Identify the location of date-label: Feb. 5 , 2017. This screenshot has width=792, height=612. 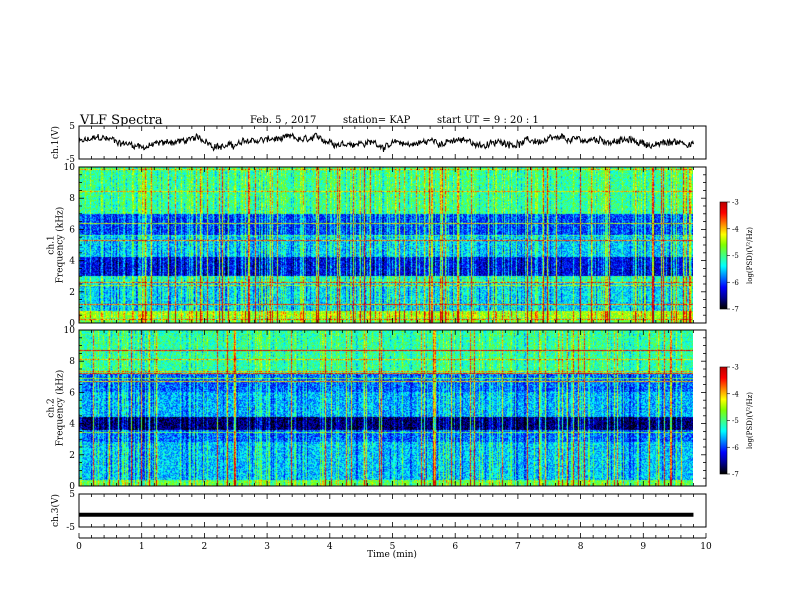
(283, 120).